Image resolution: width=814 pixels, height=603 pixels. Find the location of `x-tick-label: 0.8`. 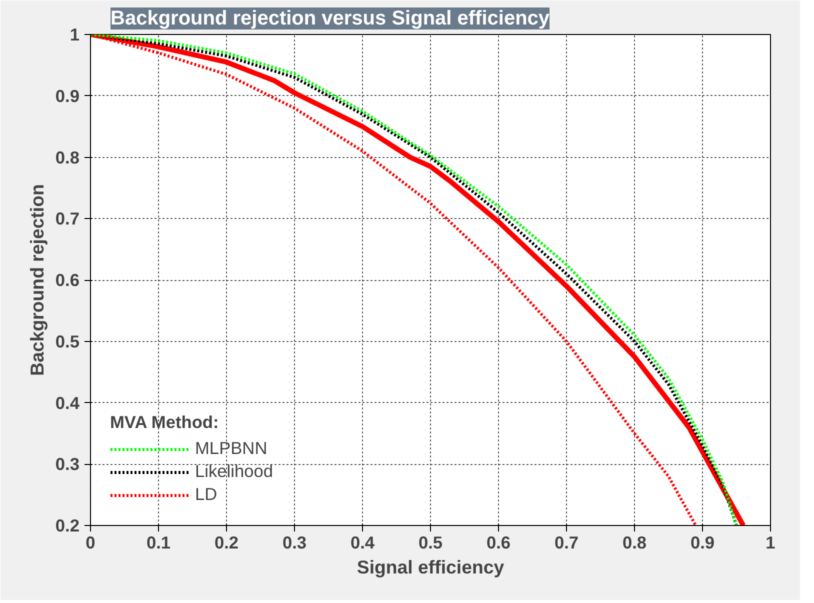

x-tick-label: 0.8 is located at coordinates (634, 542).